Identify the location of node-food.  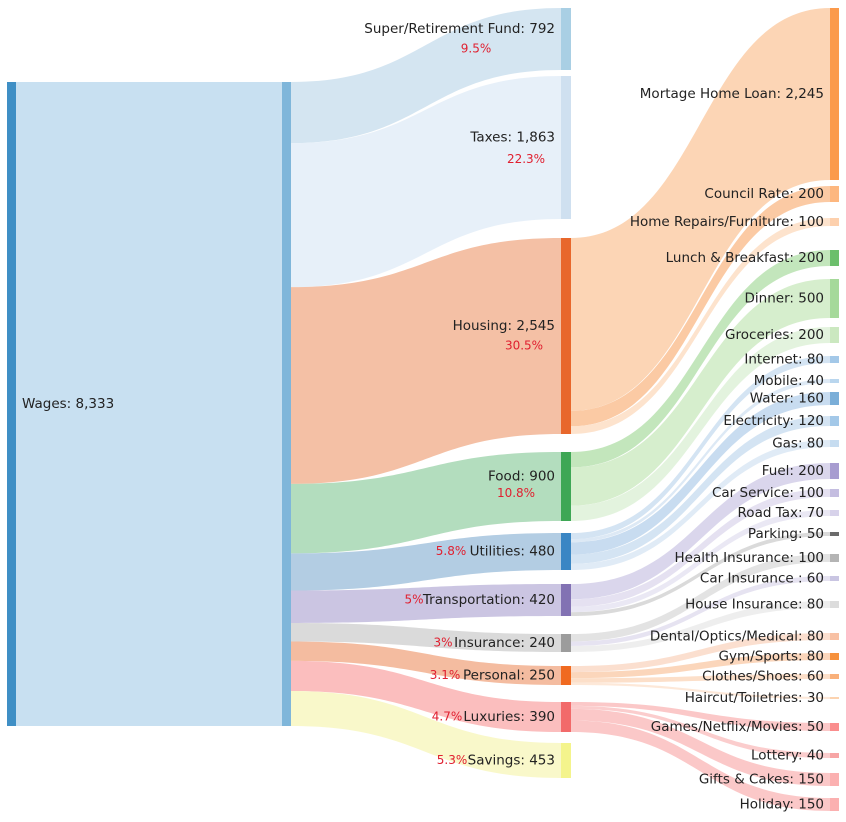
(566, 486).